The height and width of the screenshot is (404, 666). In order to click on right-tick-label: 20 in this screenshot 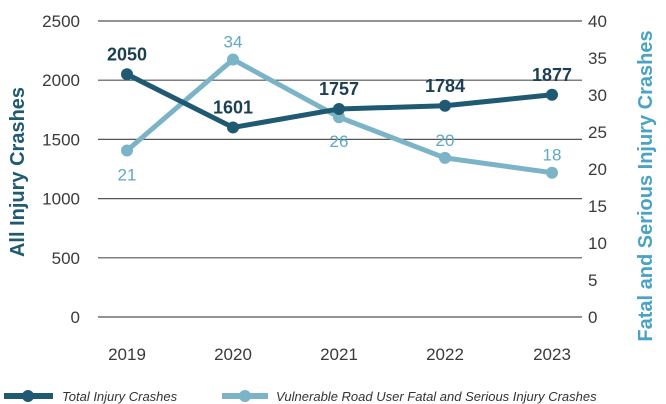, I will do `click(597, 169)`.